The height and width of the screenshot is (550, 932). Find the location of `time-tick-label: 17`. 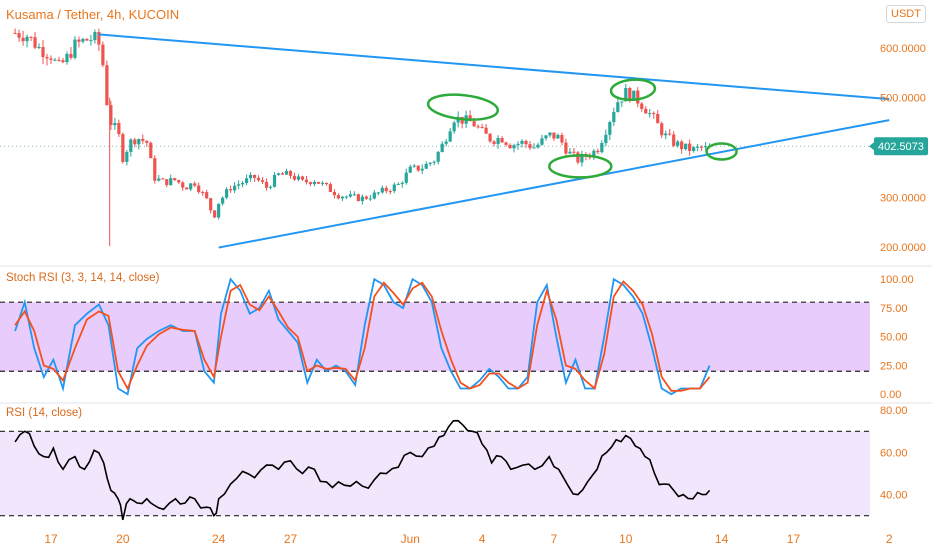

time-tick-label: 17 is located at coordinates (51, 539).